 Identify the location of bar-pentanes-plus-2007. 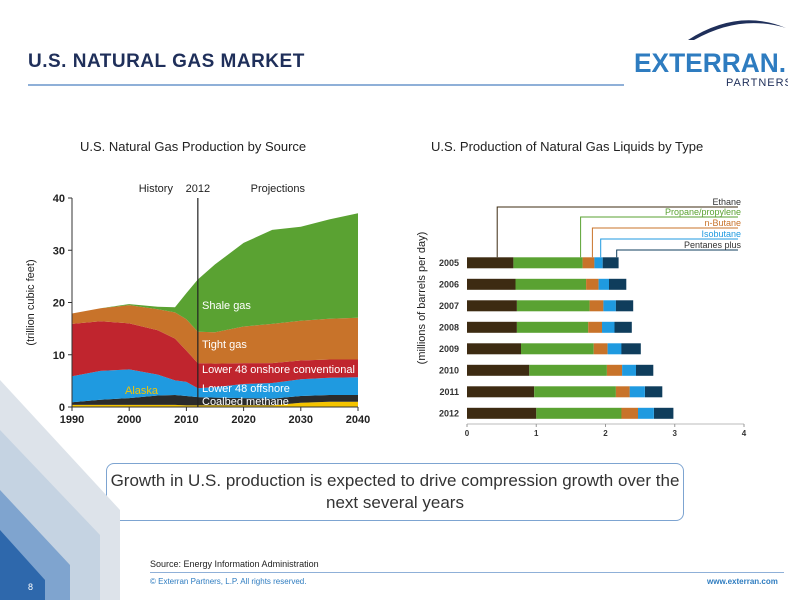
(624, 306).